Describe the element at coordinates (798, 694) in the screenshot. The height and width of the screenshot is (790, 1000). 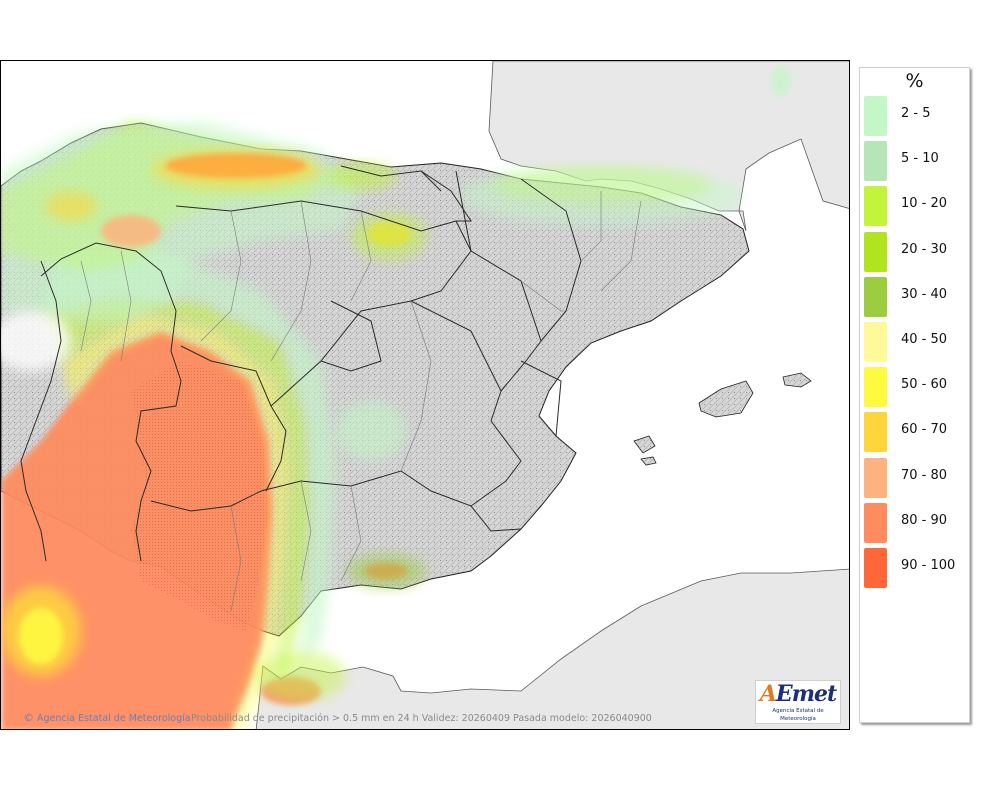
I see `logo-wordmark: AEmet` at that location.